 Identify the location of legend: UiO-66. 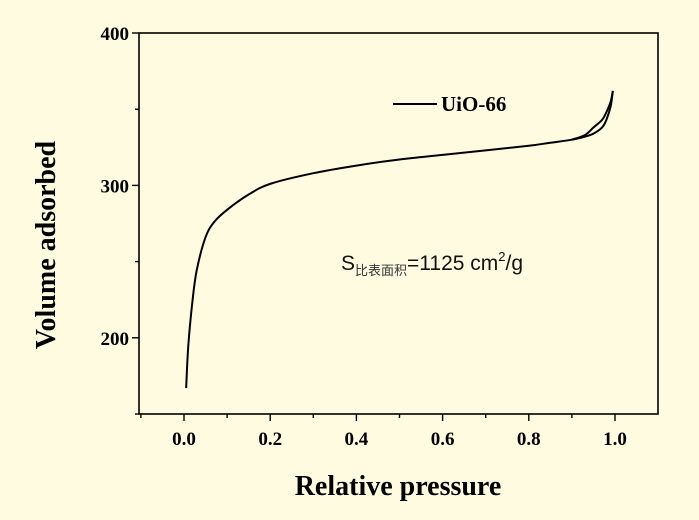
(449, 104).